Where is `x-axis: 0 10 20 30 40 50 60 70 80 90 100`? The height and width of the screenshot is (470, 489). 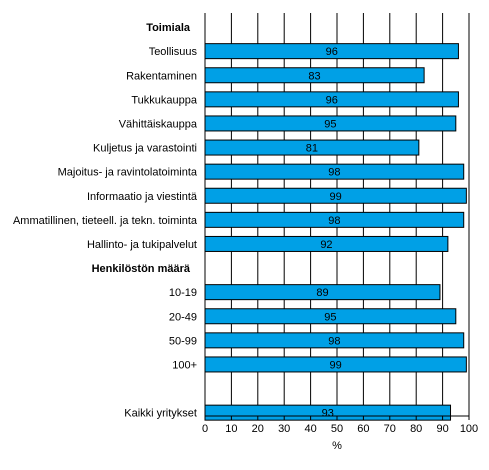 x-axis: 0 10 20 30 40 50 60 70 80 90 100 is located at coordinates (340, 425).